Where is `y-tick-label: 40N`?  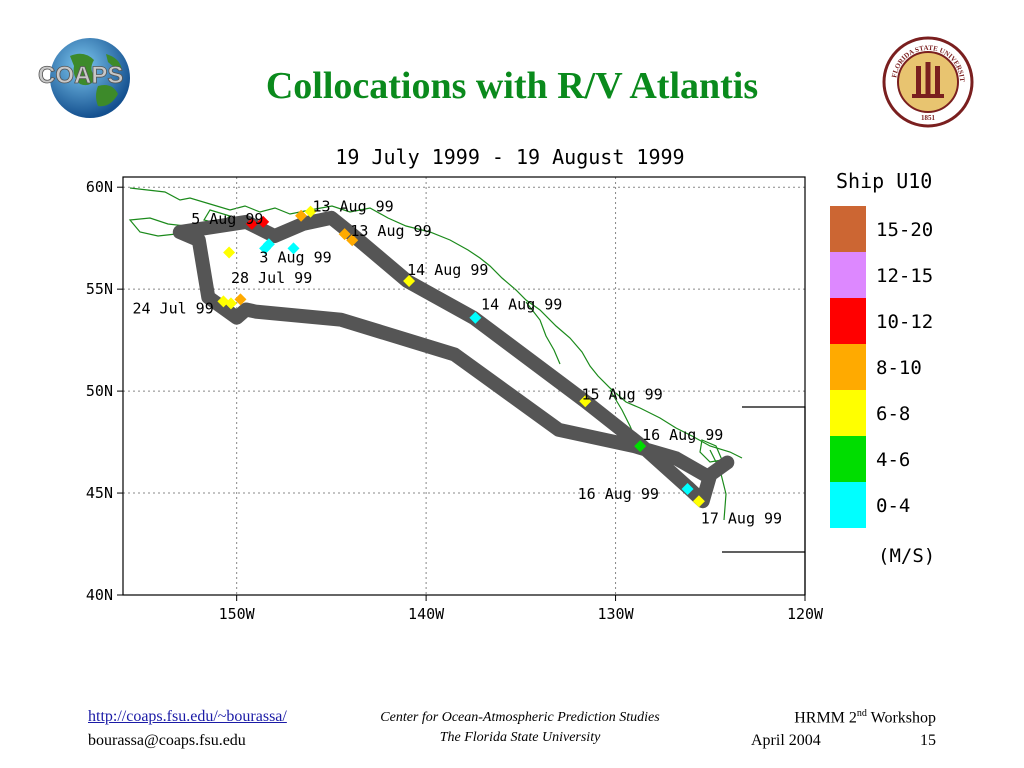
y-tick-label: 40N is located at coordinates (99, 595).